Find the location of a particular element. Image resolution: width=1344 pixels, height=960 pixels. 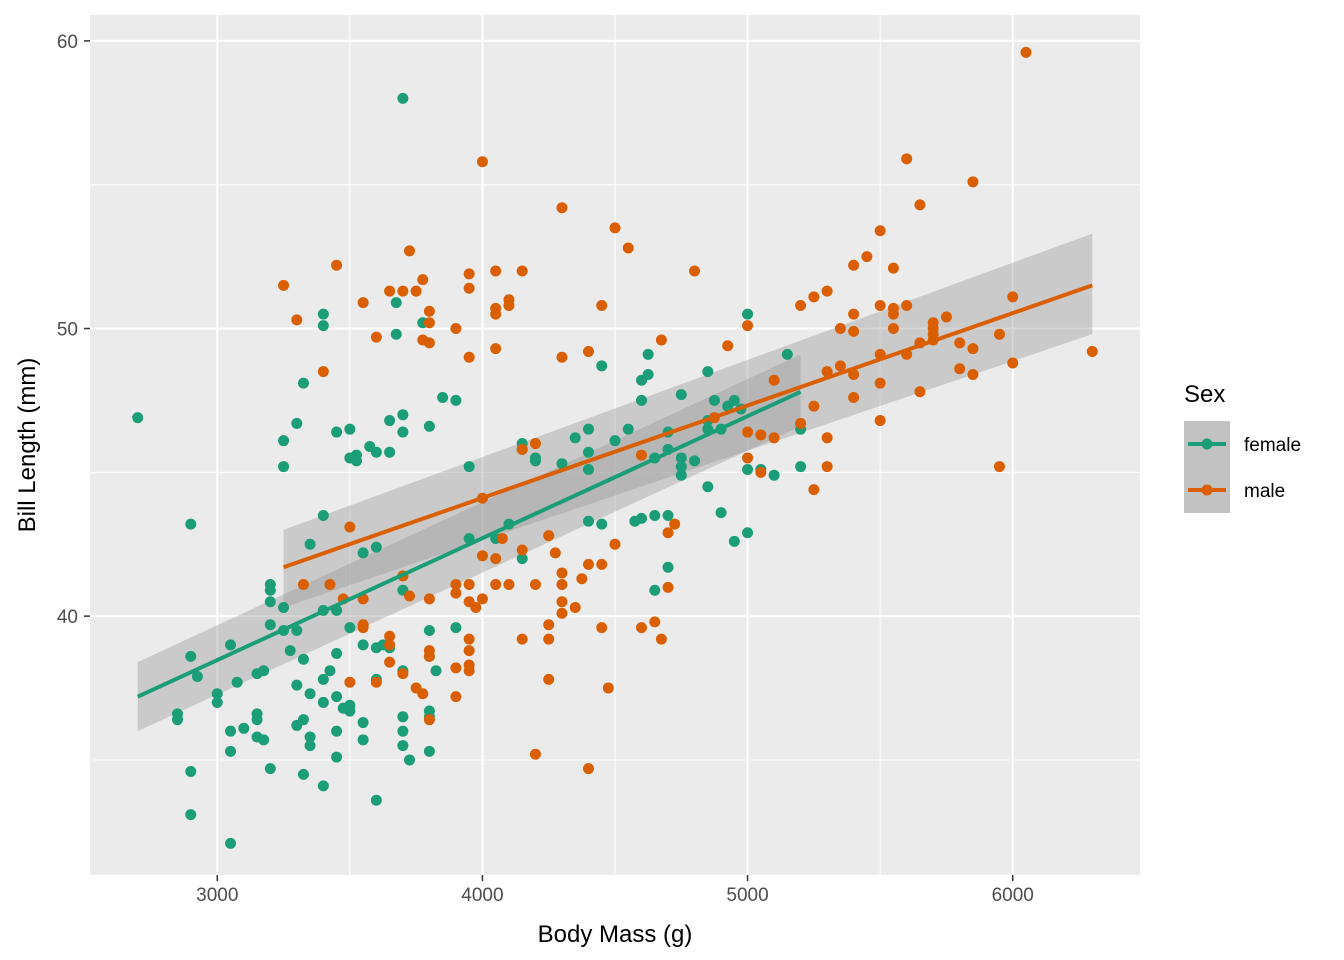

legend-item-male: male is located at coordinates (1234, 490).